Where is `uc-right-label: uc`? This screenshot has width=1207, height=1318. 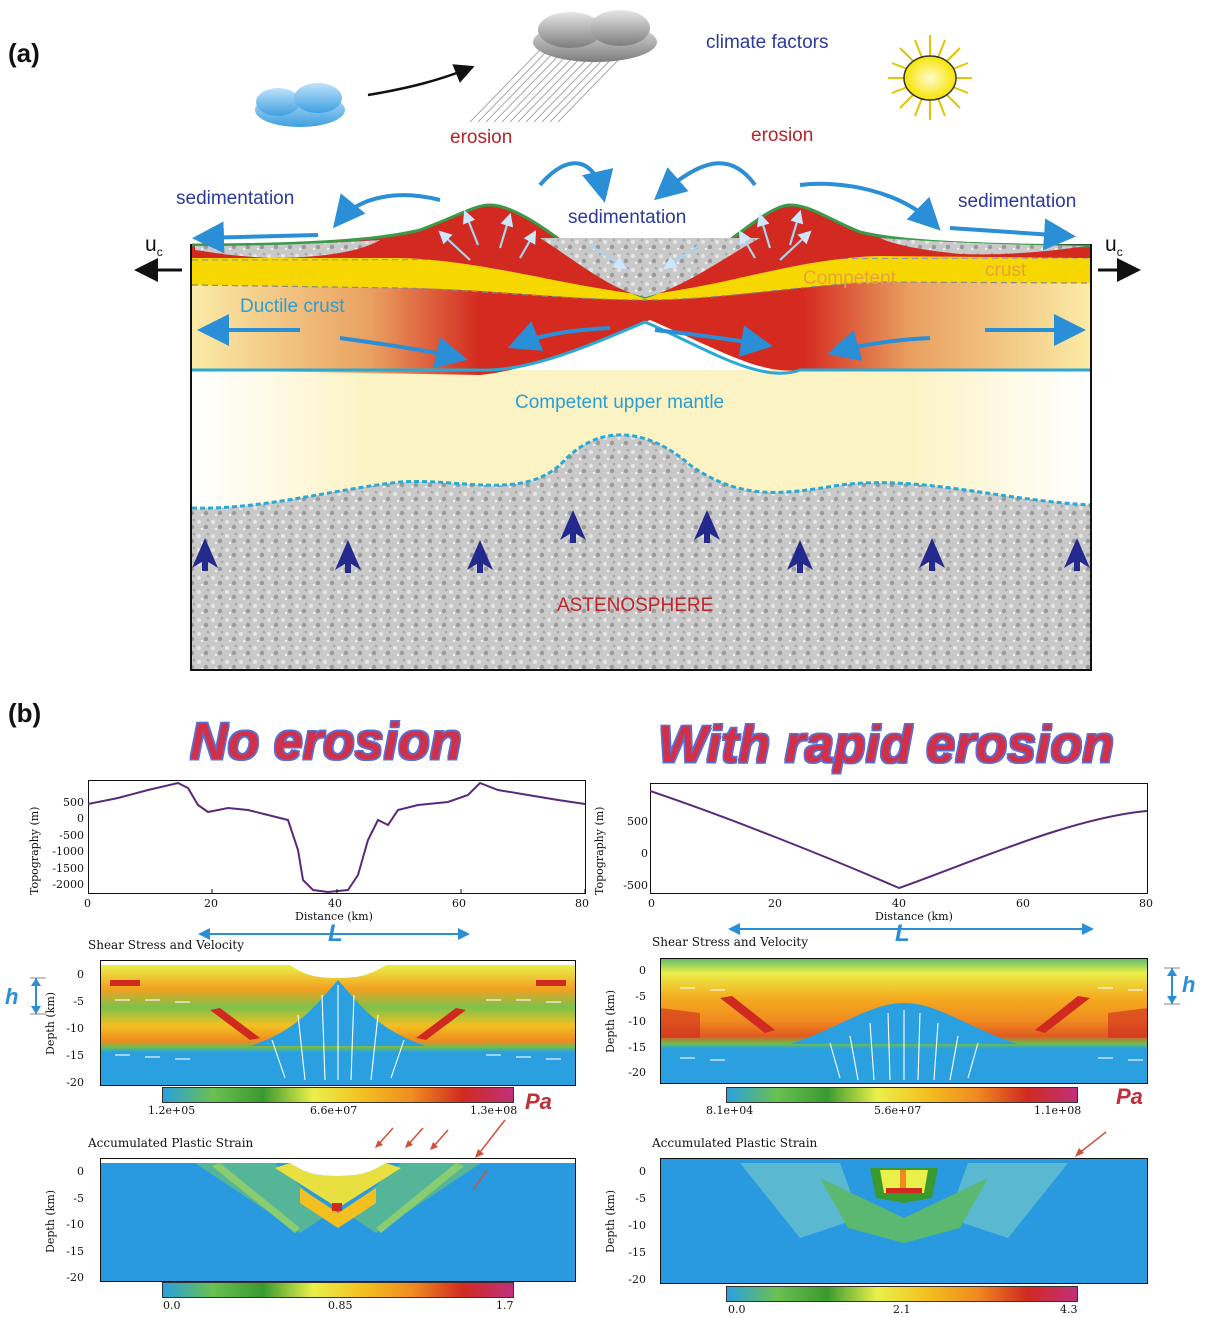 uc-right-label: uc is located at coordinates (1114, 246).